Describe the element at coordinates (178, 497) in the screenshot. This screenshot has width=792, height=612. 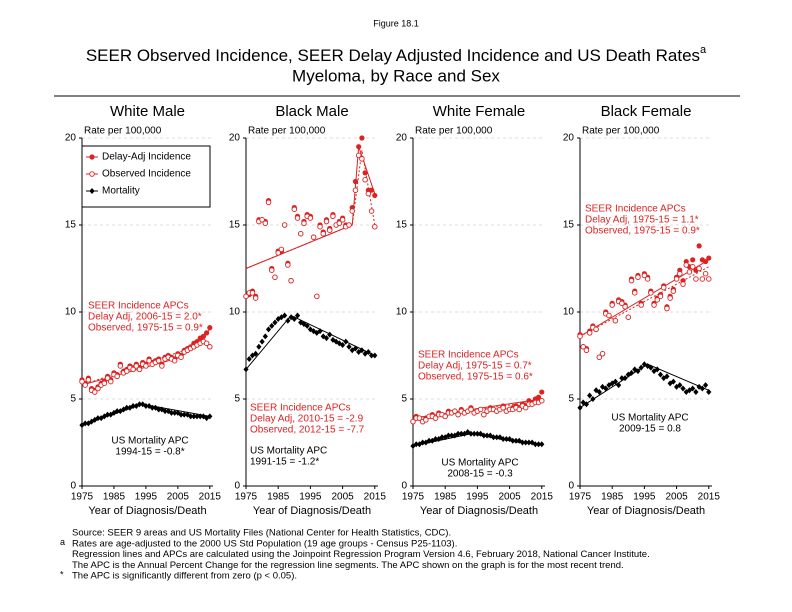
I see `x-tick-label: 2005` at that location.